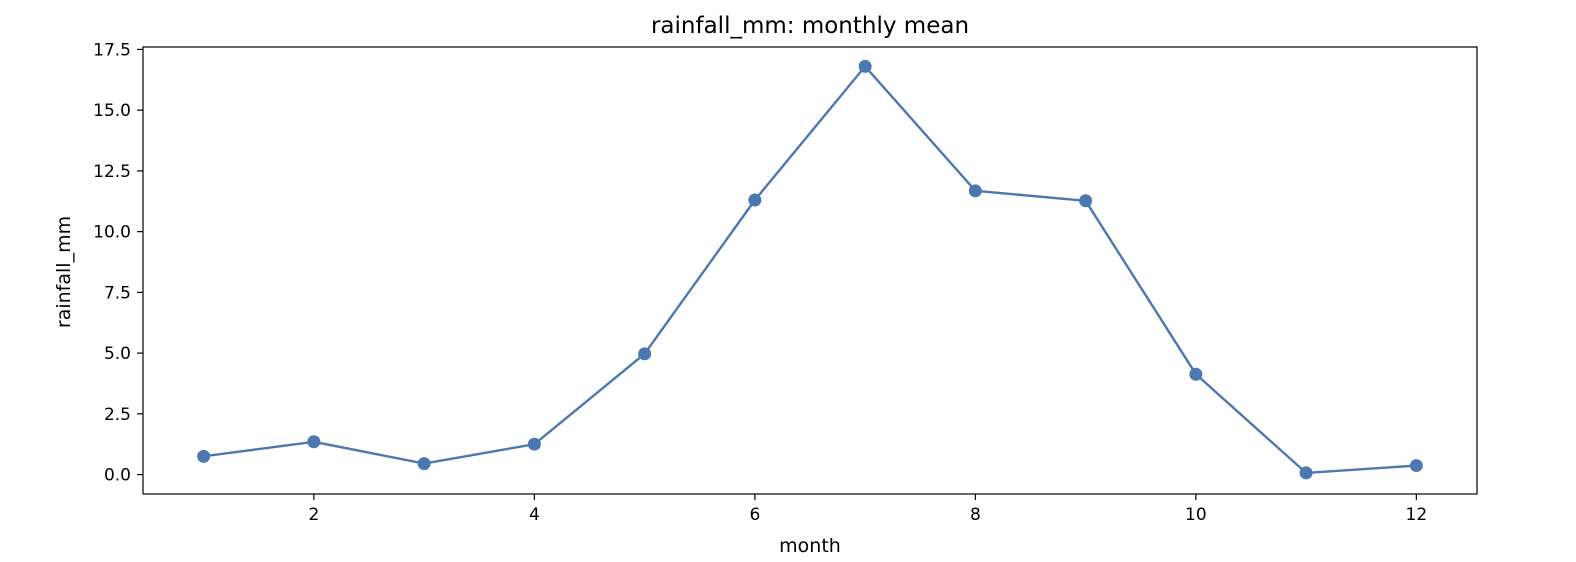 This screenshot has height=562, width=1576. Describe the element at coordinates (313, 515) in the screenshot. I see `x-tick-label: 2` at that location.